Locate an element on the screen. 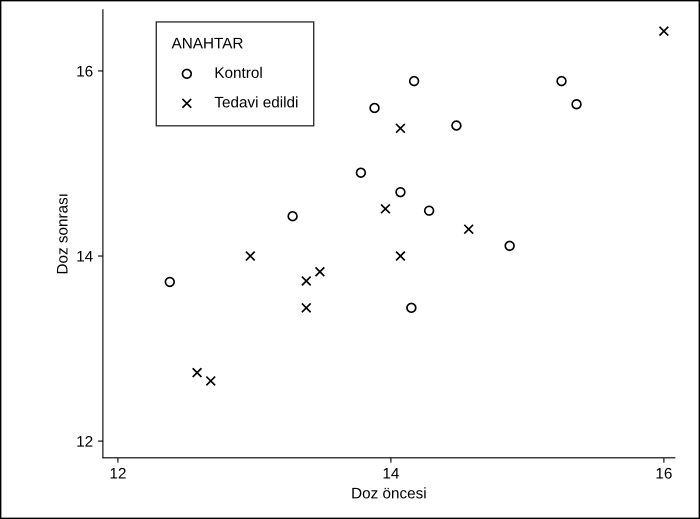  y-tick-label: 12 is located at coordinates (84, 441).